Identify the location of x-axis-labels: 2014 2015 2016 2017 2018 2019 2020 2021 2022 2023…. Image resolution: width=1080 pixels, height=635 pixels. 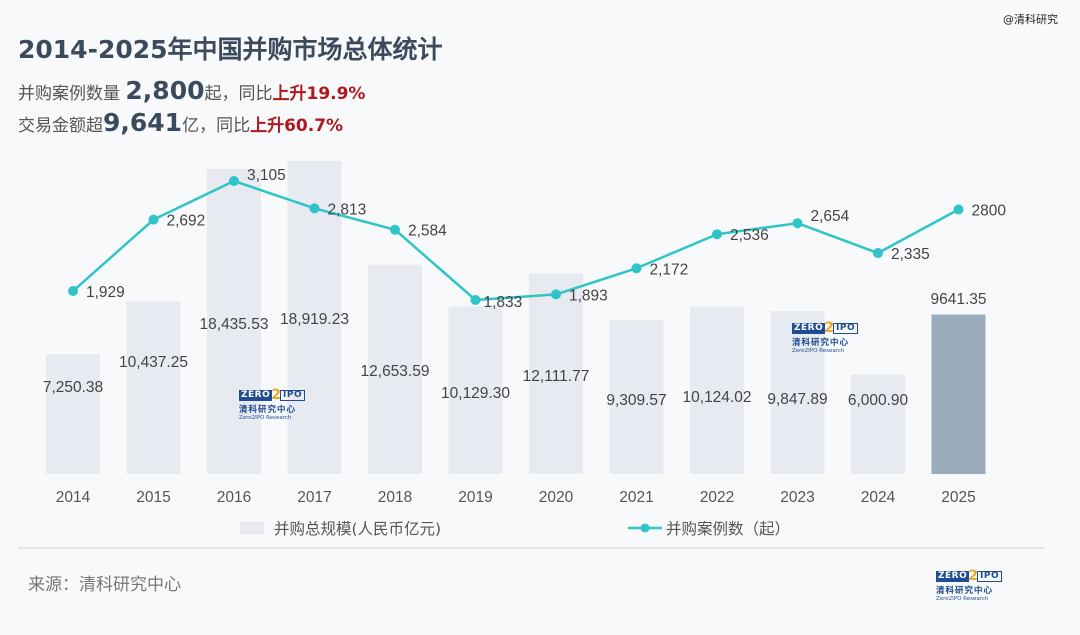
(516, 497).